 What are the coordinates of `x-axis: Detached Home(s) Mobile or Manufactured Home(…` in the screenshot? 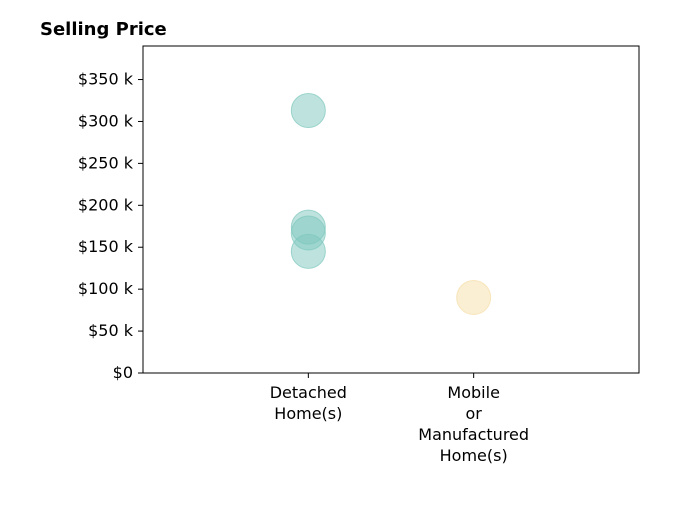 It's located at (399, 419).